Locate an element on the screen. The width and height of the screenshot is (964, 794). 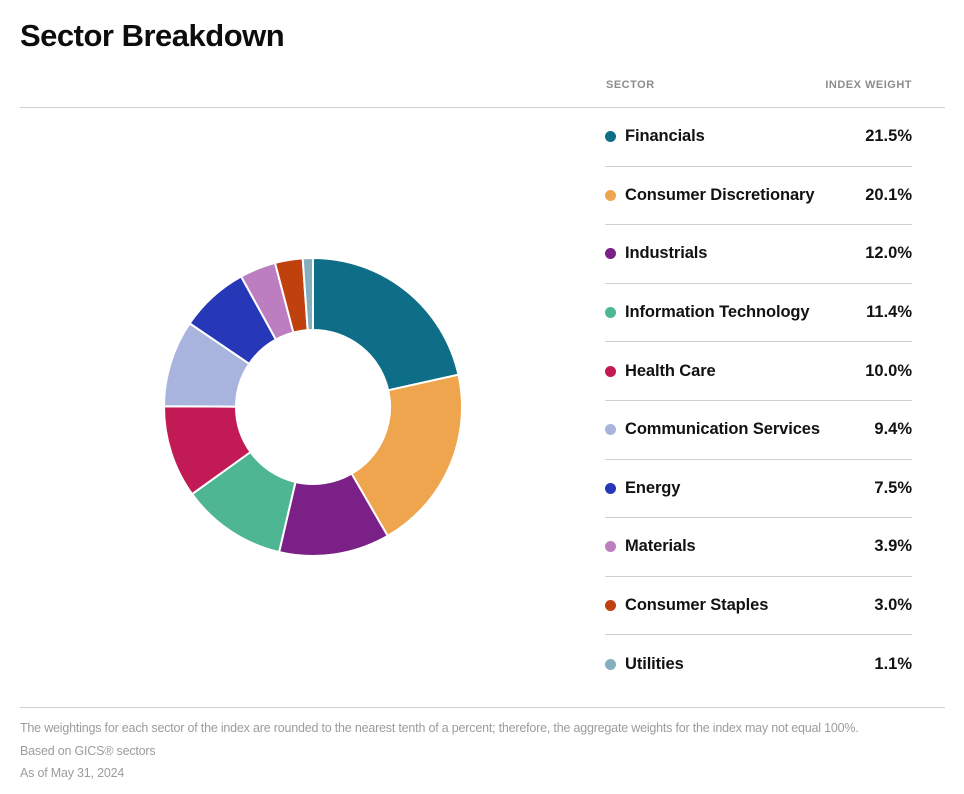
table-row: Financials 21.5% is located at coordinates (758, 137).